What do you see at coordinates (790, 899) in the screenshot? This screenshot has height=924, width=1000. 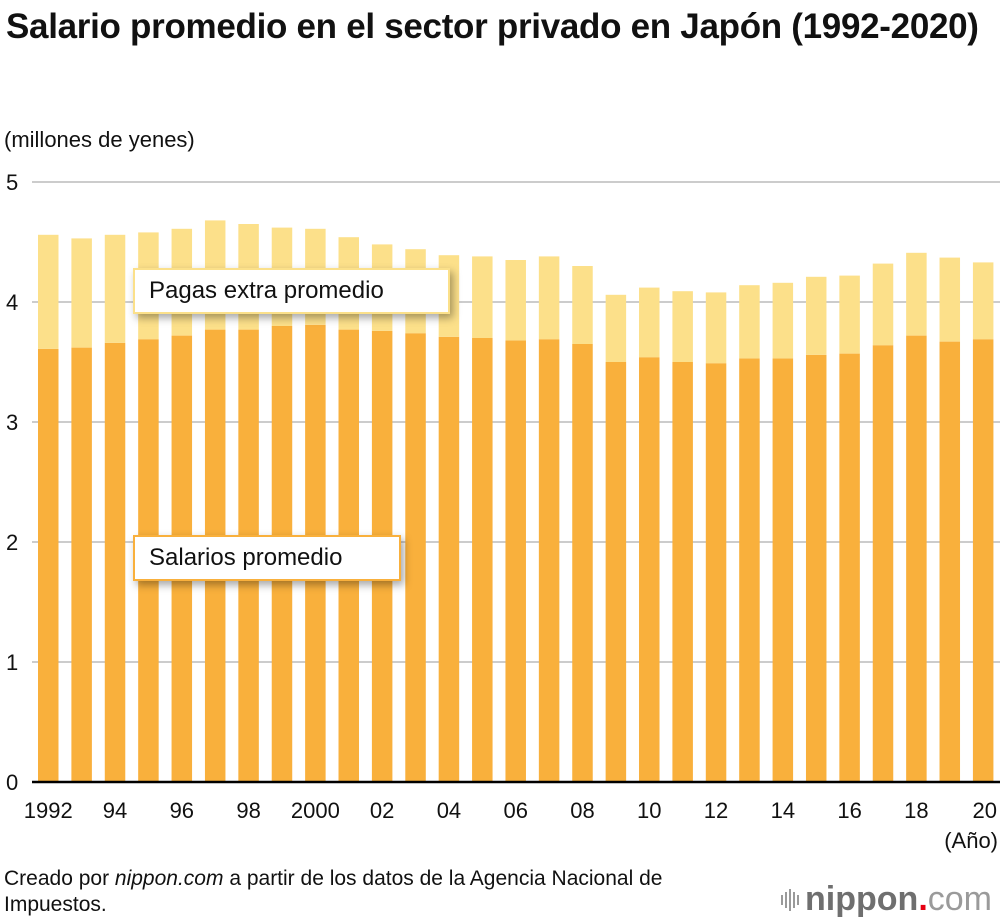 I see `sound-bars-icon` at bounding box center [790, 899].